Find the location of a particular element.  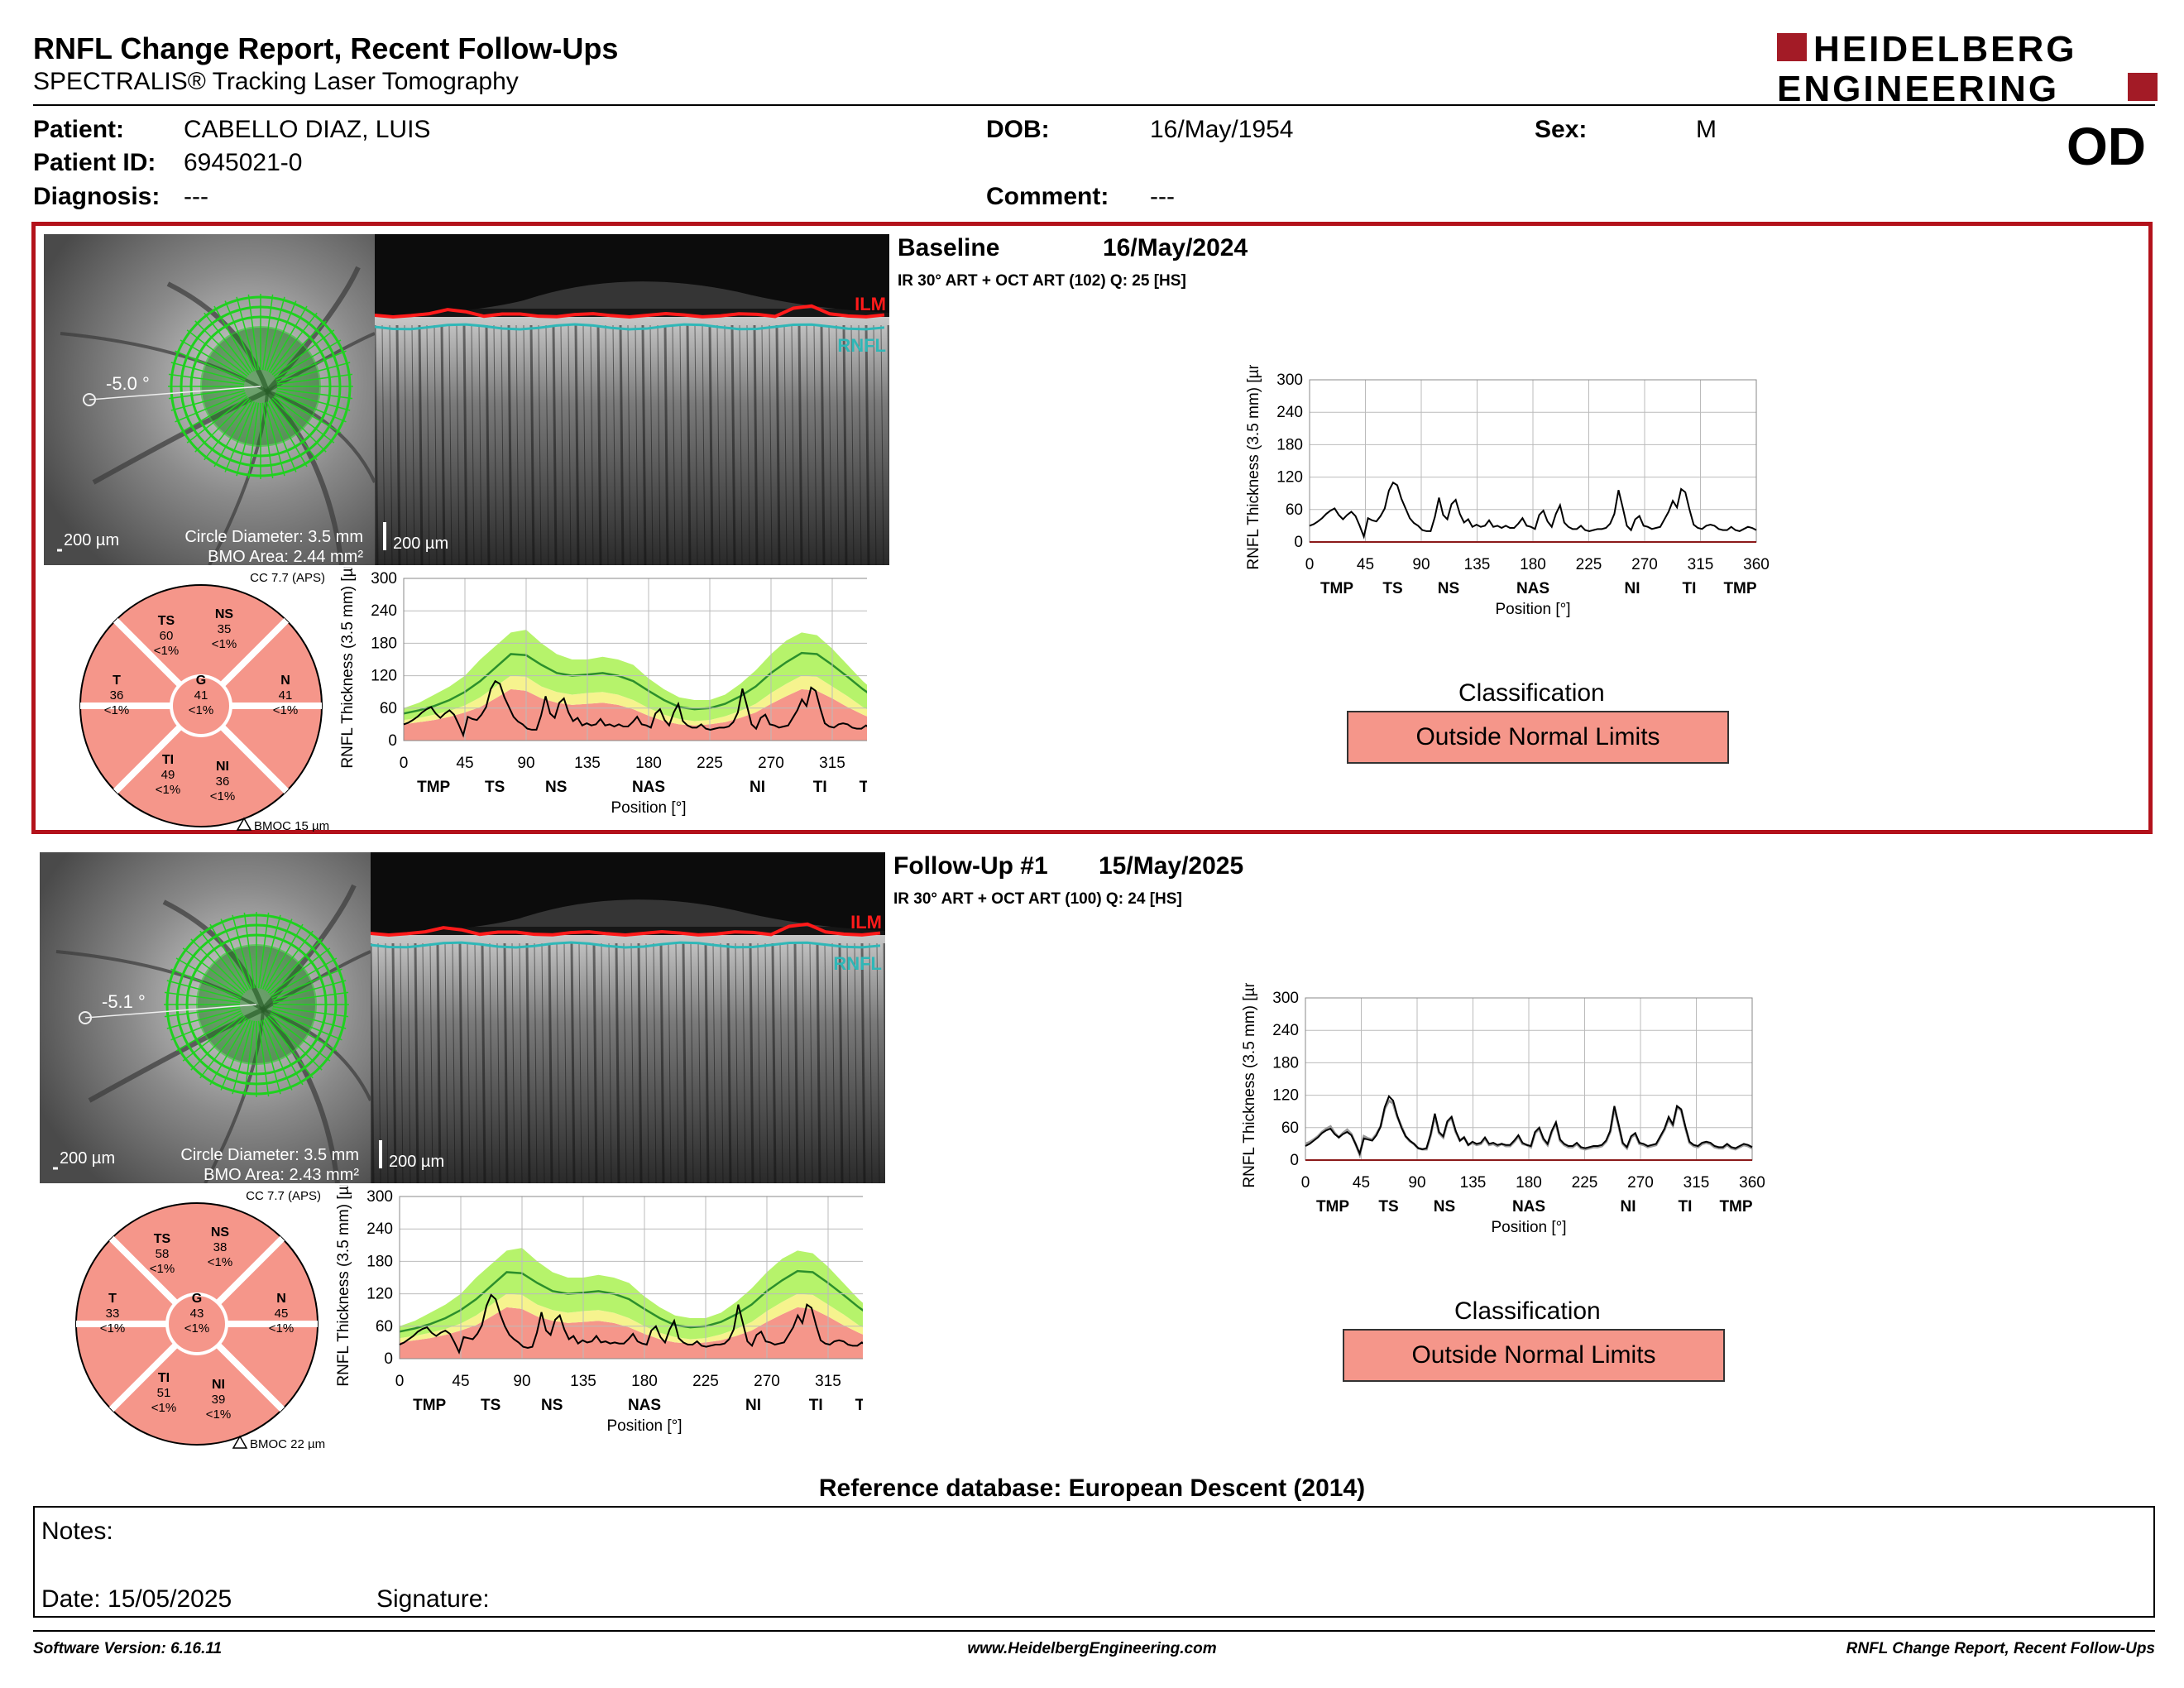

website-link: www.HeidelbergEngineering.com is located at coordinates (1092, 1648).